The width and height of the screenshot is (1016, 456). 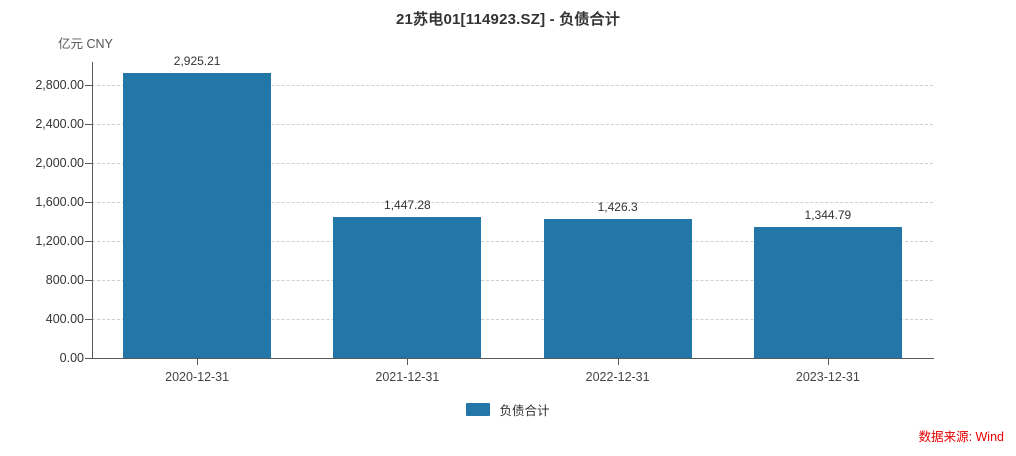 What do you see at coordinates (478, 409) in the screenshot?
I see `legend-swatch-icon` at bounding box center [478, 409].